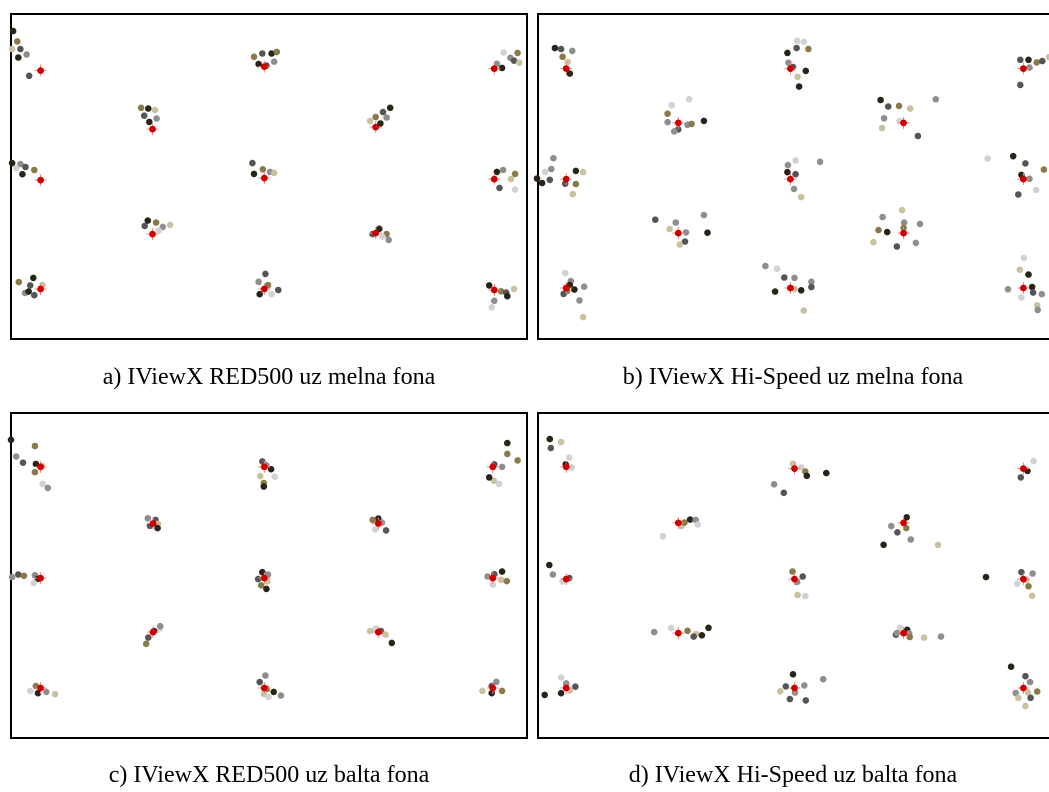 Image resolution: width=1049 pixels, height=792 pixels. I want to click on caption-a: a) IViewX RED500 uz melna fona, so click(269, 377).